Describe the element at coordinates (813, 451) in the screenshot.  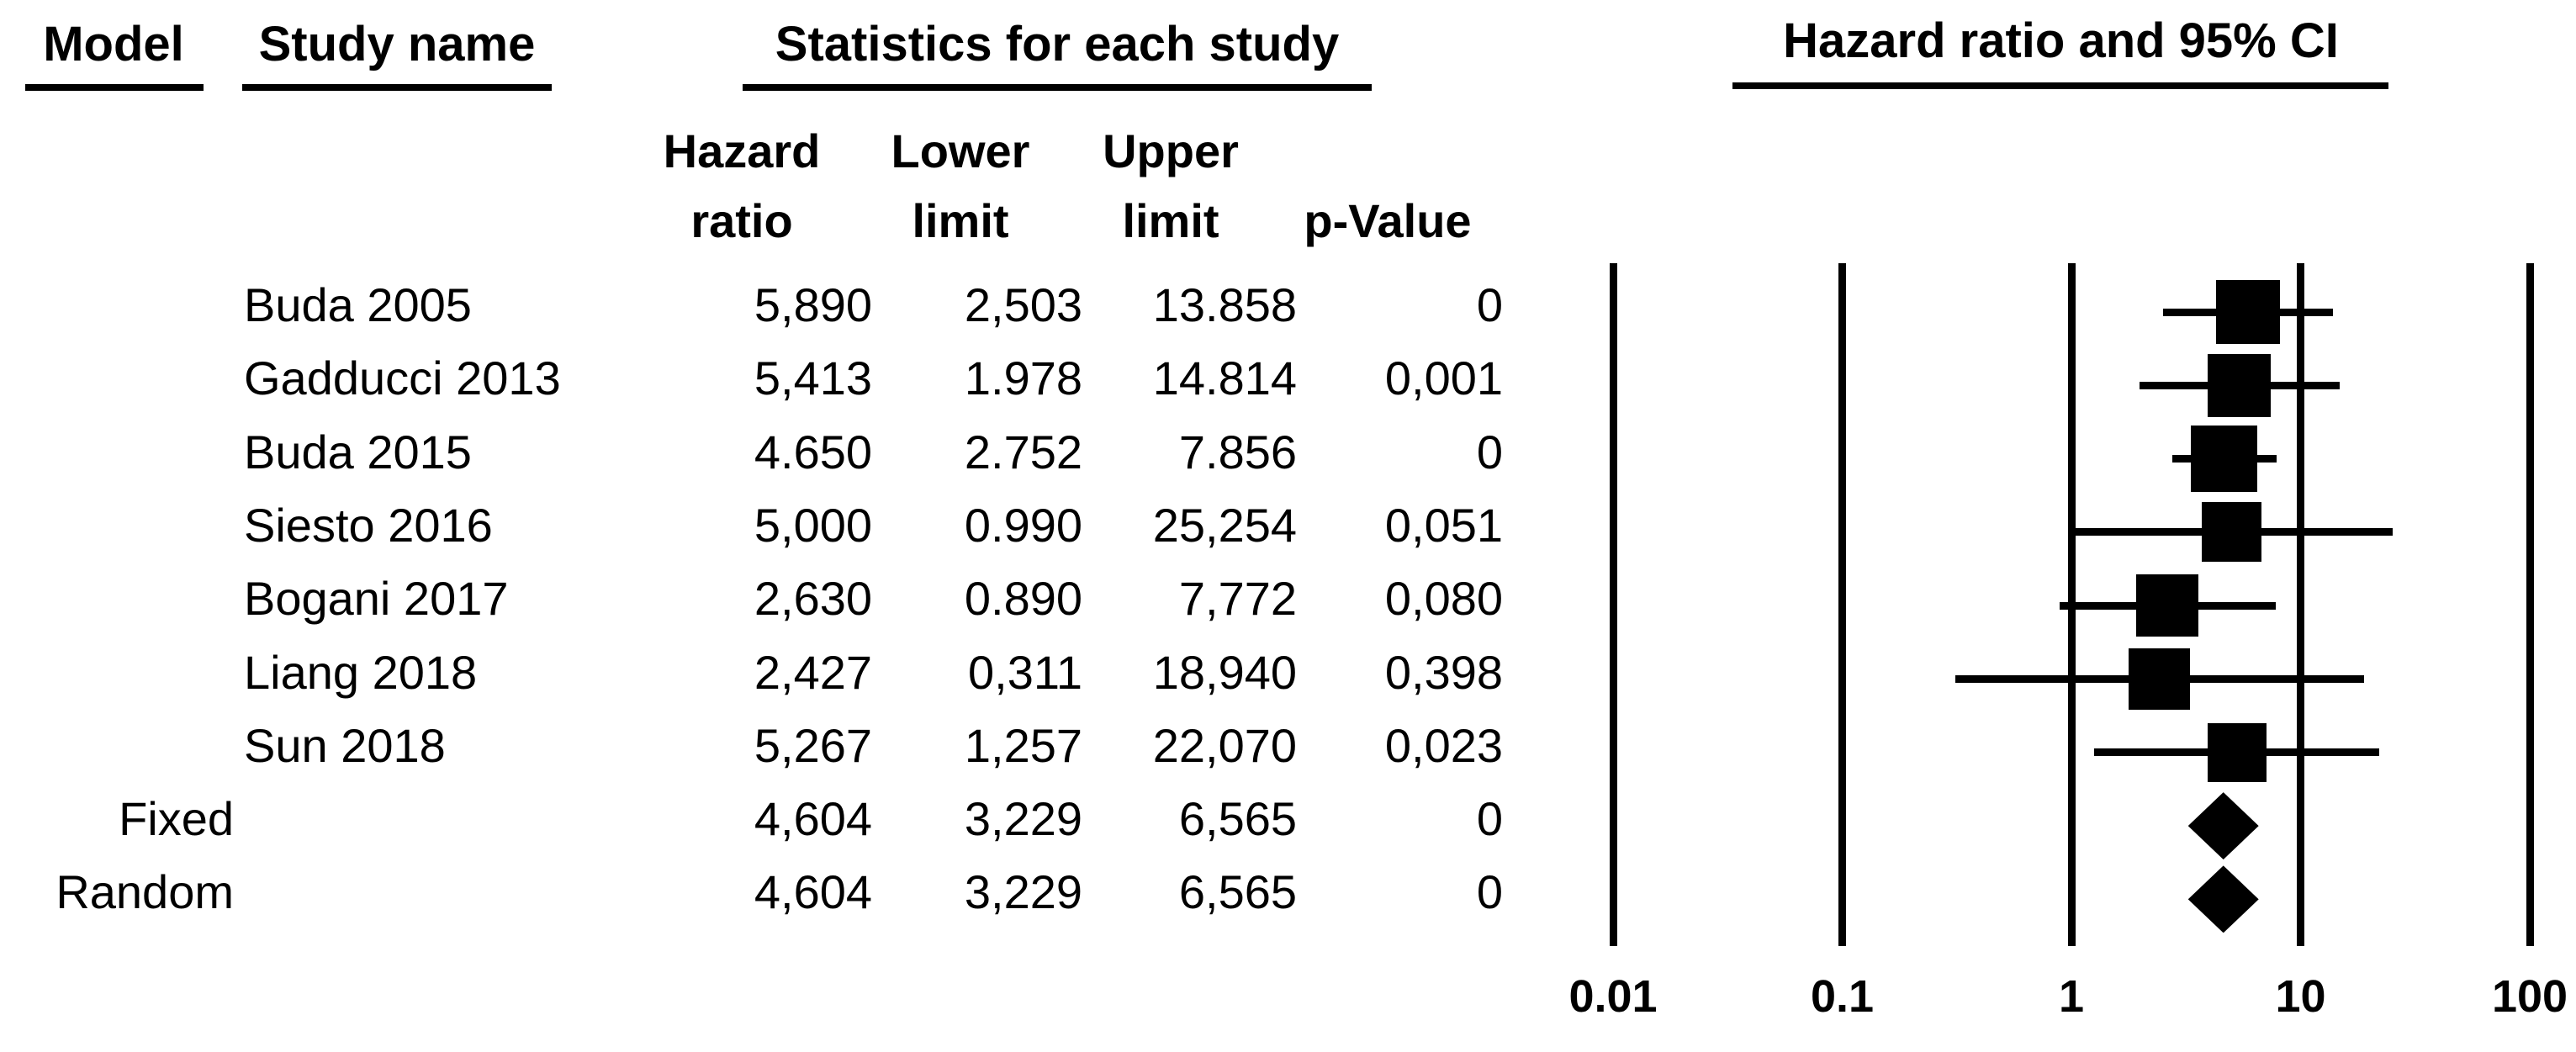
I see `hazard-ratio-cell: 4.650` at that location.